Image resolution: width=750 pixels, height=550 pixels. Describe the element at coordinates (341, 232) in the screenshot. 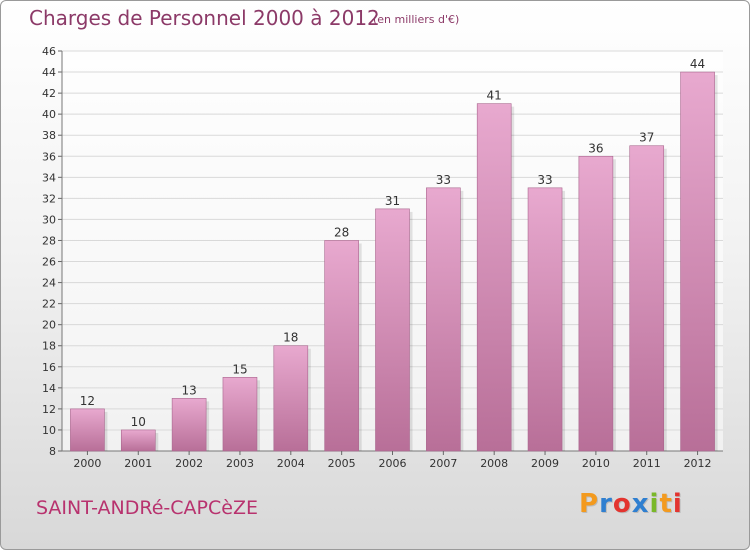

I see `bar-value-label: 28` at that location.